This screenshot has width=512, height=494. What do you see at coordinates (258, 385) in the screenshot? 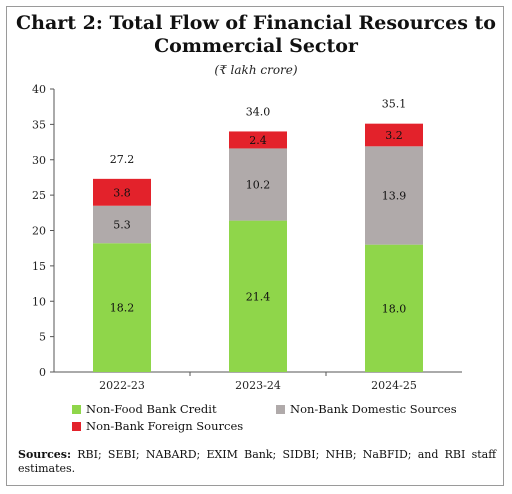
I see `x-tick-label: 2023-24` at bounding box center [258, 385].